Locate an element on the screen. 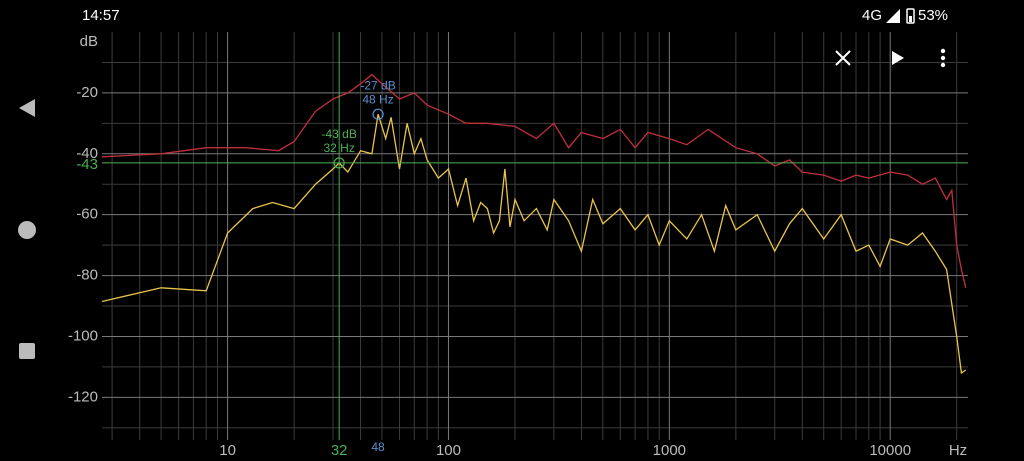 The height and width of the screenshot is (461, 1024). y-tick-label: -60 is located at coordinates (87, 214).